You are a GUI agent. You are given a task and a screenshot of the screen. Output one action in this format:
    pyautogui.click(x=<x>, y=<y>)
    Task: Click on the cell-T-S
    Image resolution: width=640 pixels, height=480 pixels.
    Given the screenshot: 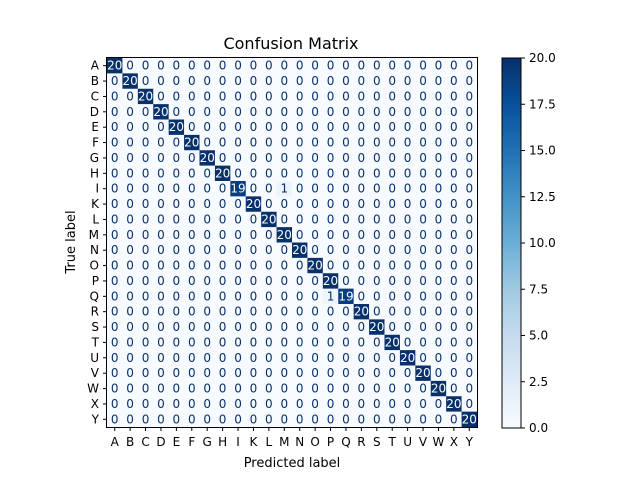 What is the action you would take?
    pyautogui.click(x=377, y=342)
    